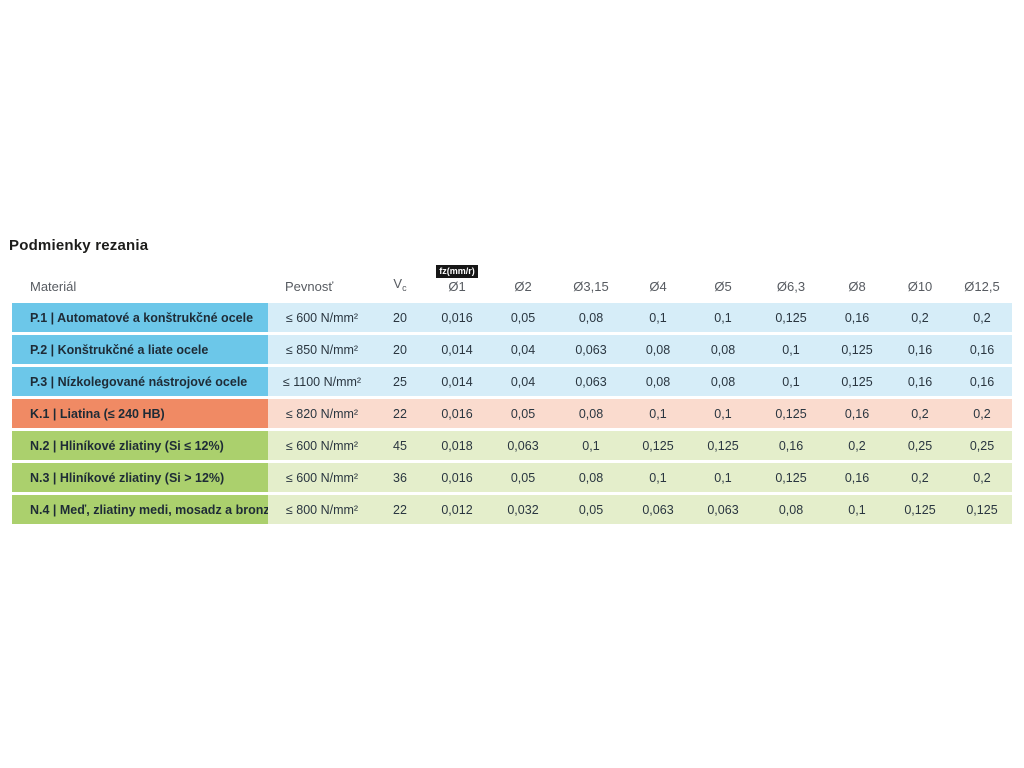 The image size is (1024, 768). Describe the element at coordinates (322, 413) in the screenshot. I see `strength-cell: ≤ 820 N/mm²` at that location.